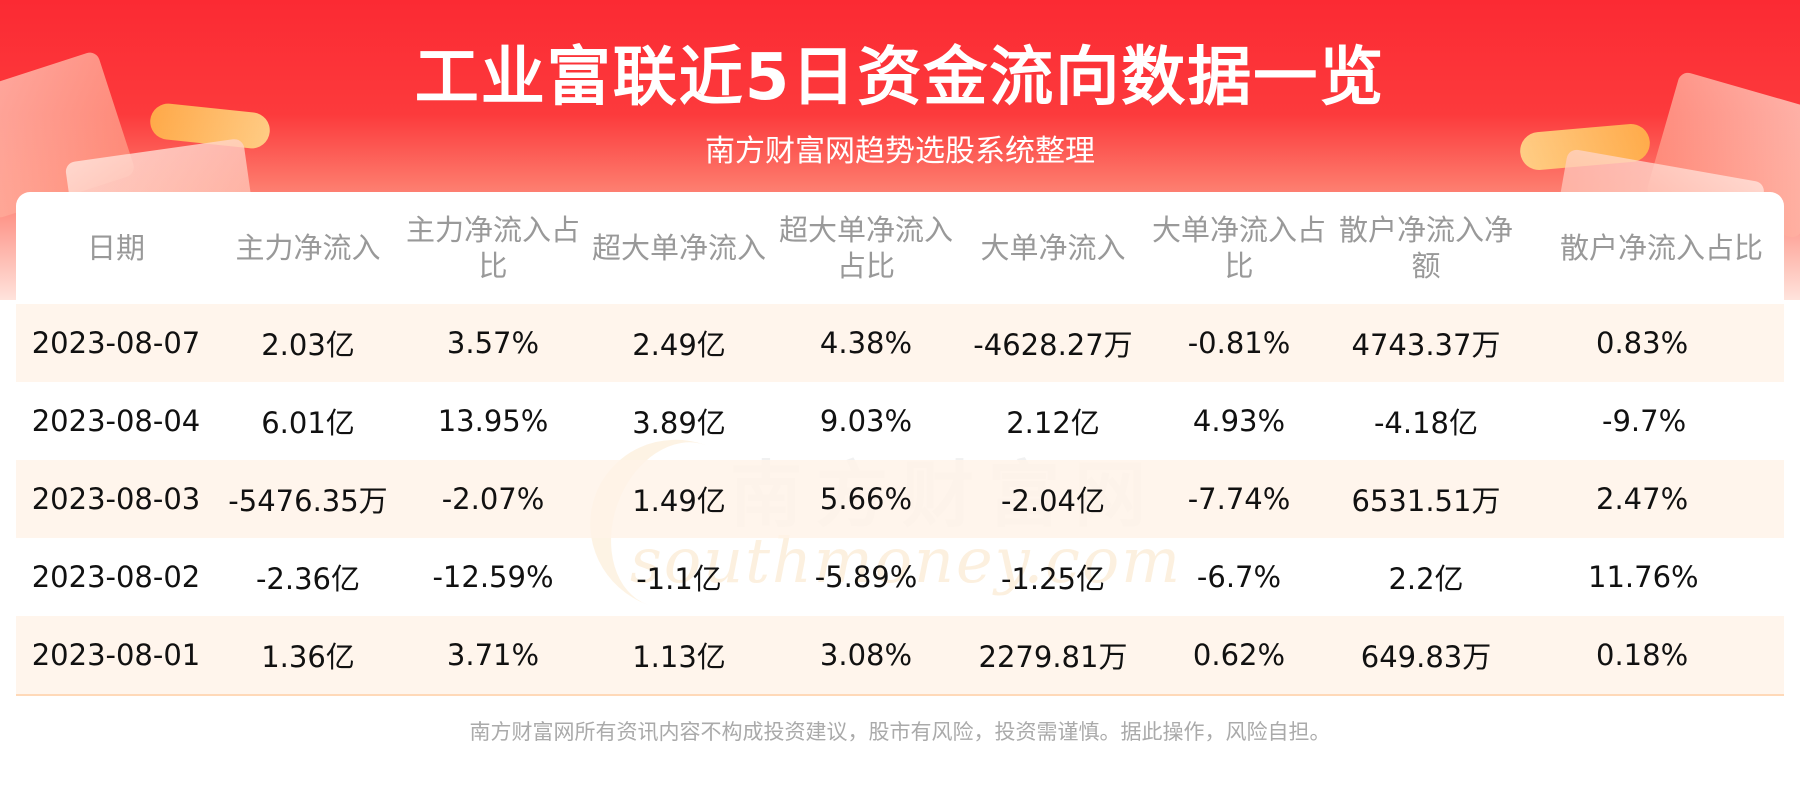 This screenshot has height=800, width=1800. What do you see at coordinates (308, 499) in the screenshot?
I see `cell-main-inflow: -5476.35万` at bounding box center [308, 499].